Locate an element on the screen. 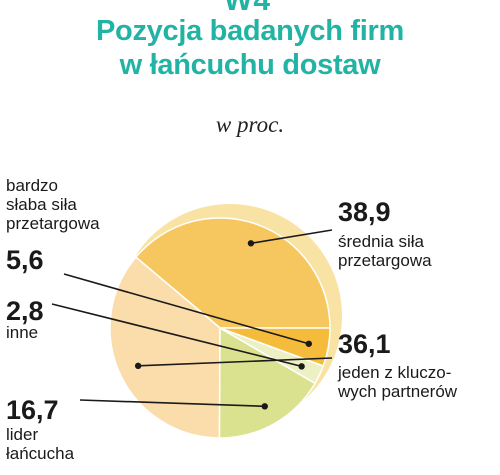 The width and height of the screenshot is (500, 475). slice-label-line: słaba siła is located at coordinates (41, 204).